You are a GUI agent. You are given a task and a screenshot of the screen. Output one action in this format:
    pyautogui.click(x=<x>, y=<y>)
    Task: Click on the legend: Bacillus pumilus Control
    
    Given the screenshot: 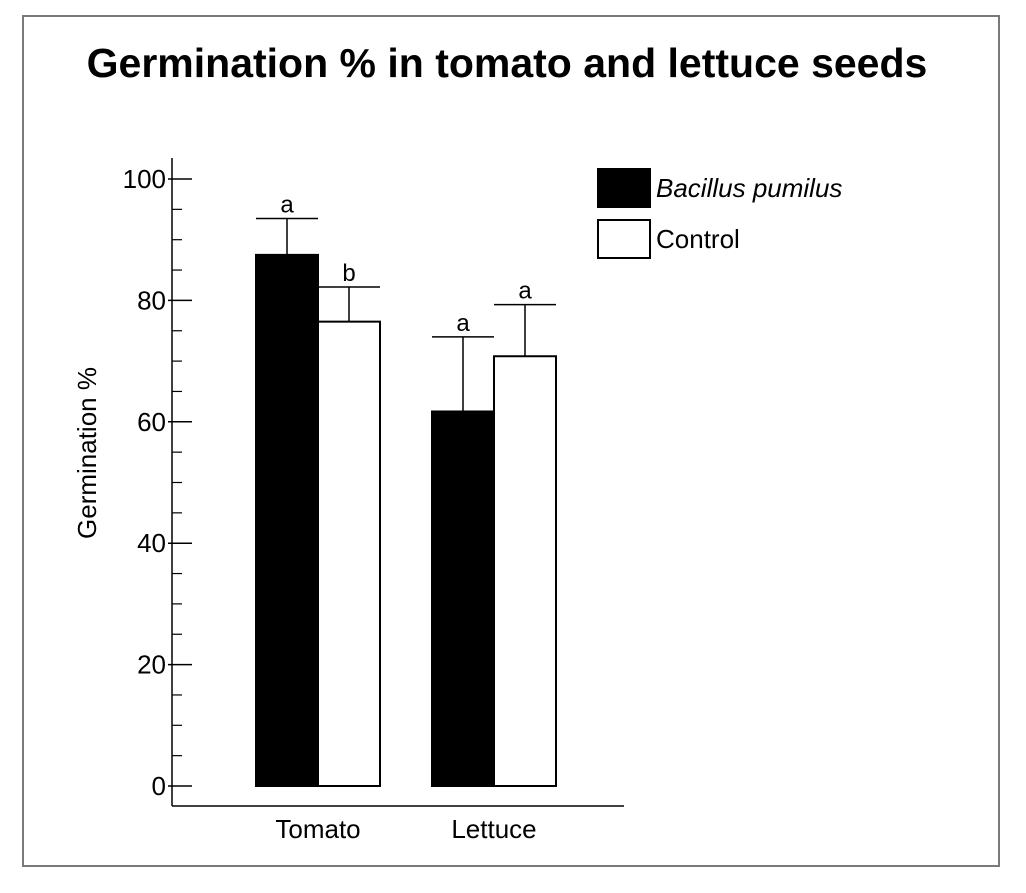 What is the action you would take?
    pyautogui.click(x=719, y=213)
    